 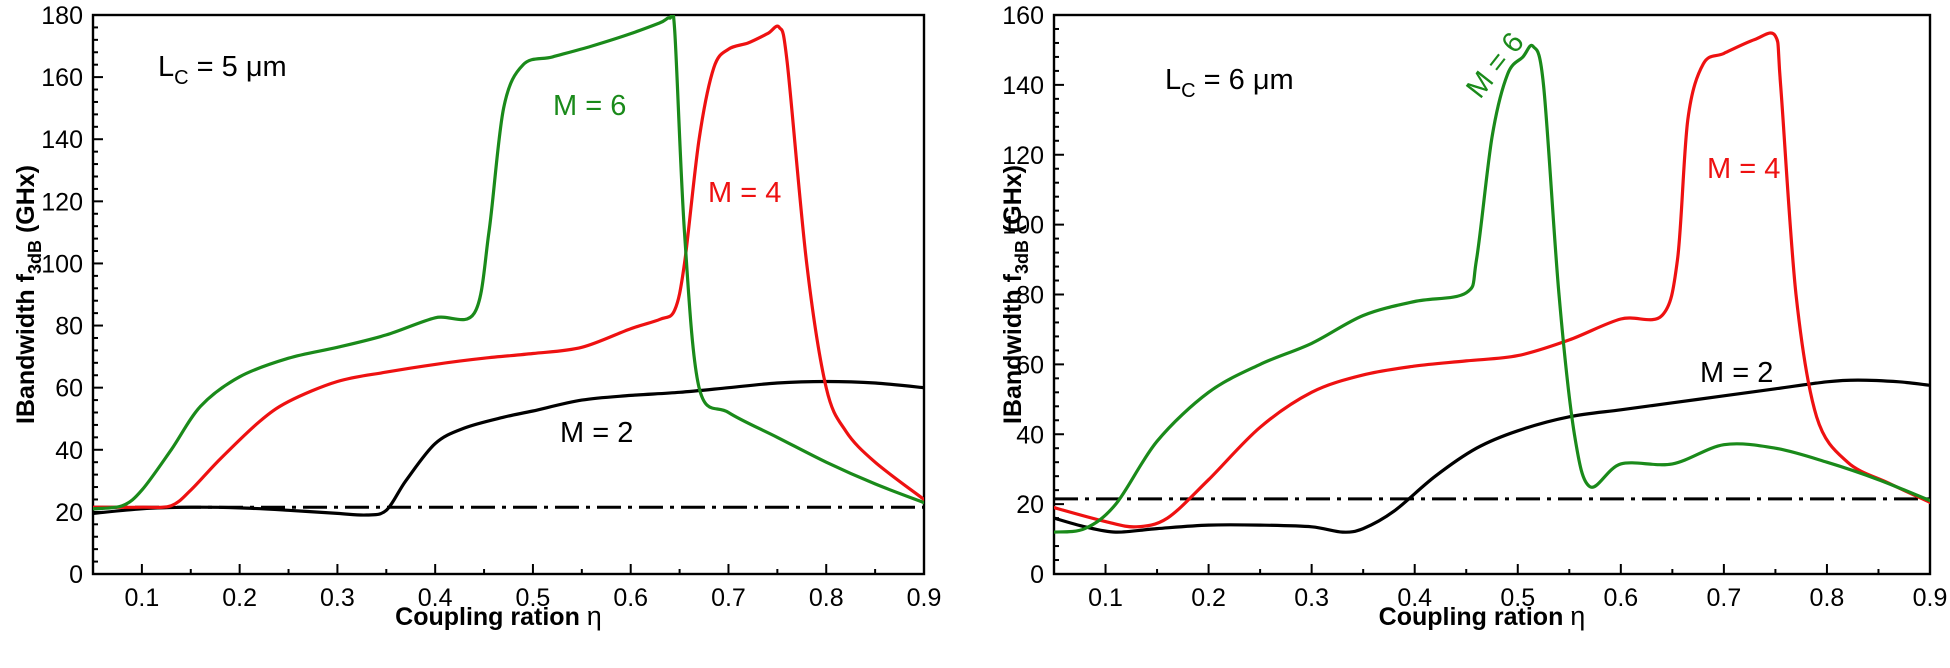 What do you see at coordinates (62, 16) in the screenshot?
I see `y-tick-label: 180` at bounding box center [62, 16].